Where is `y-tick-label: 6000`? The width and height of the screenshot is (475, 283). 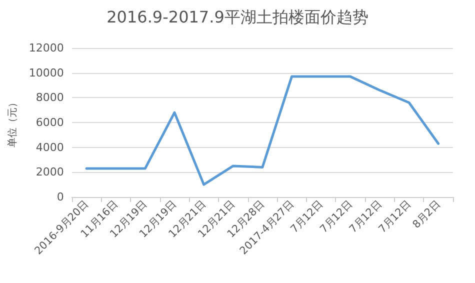
y-tick-label: 6000 is located at coordinates (50, 122).